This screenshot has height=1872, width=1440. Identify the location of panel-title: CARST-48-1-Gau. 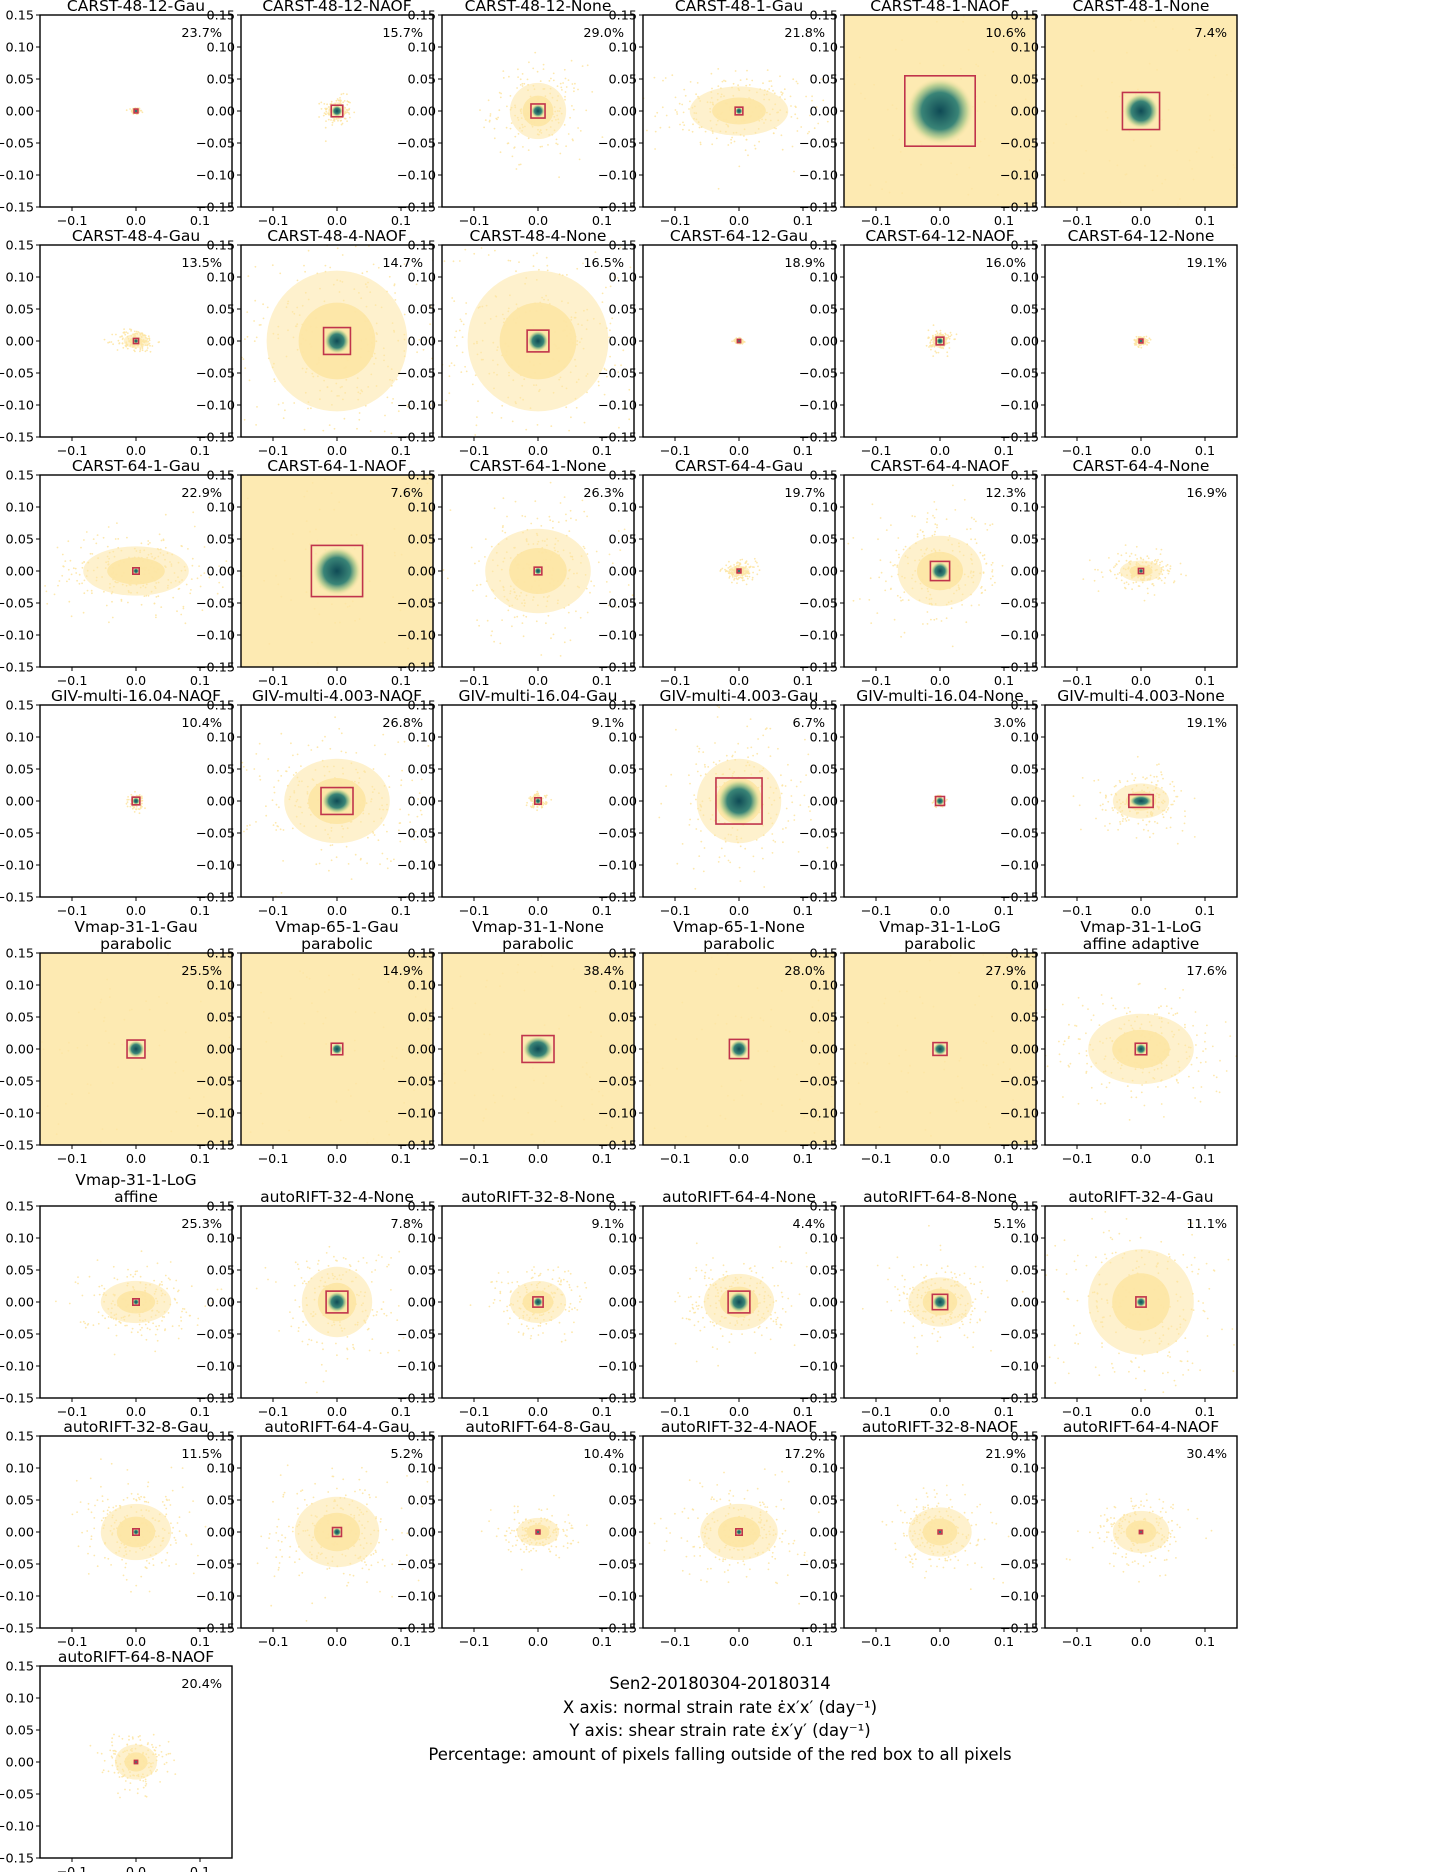
(739, 7).